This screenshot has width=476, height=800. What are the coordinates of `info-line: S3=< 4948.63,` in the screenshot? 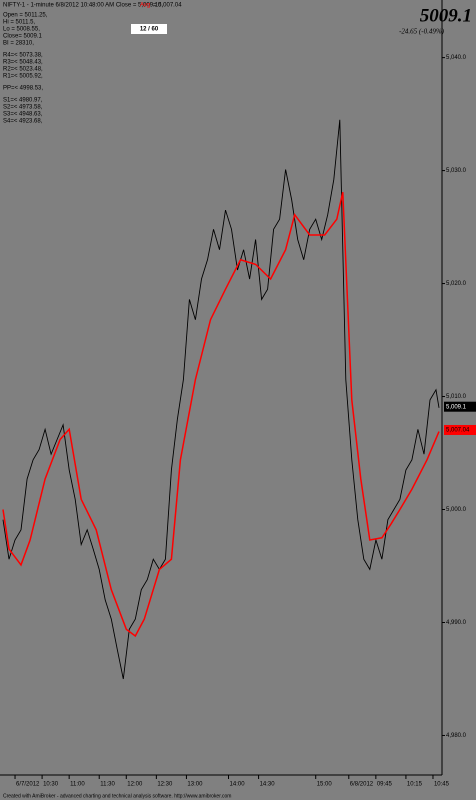 It's located at (23, 115).